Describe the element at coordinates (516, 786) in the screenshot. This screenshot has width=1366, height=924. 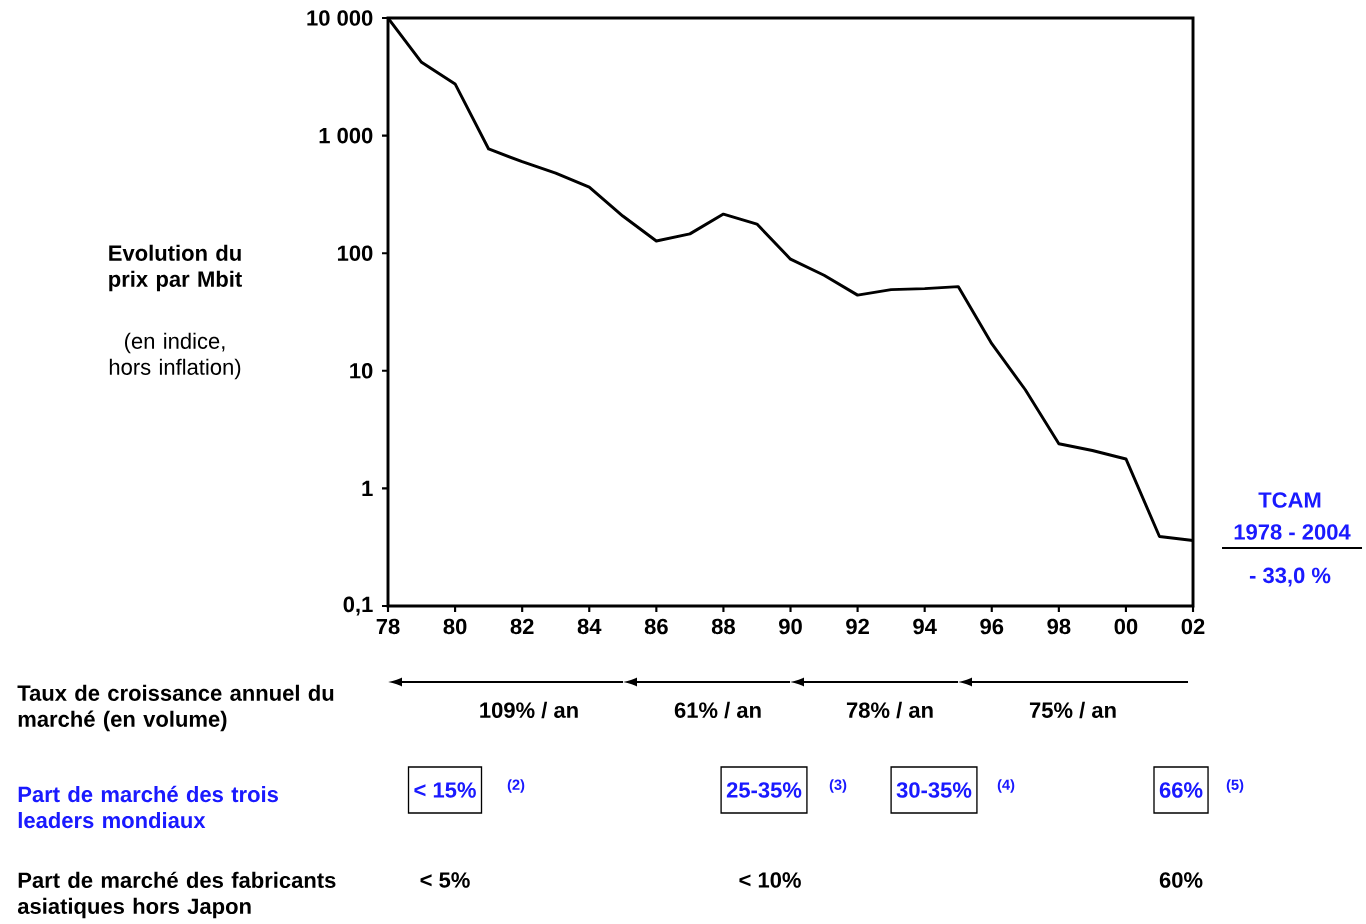
I see `text: (2)` at that location.